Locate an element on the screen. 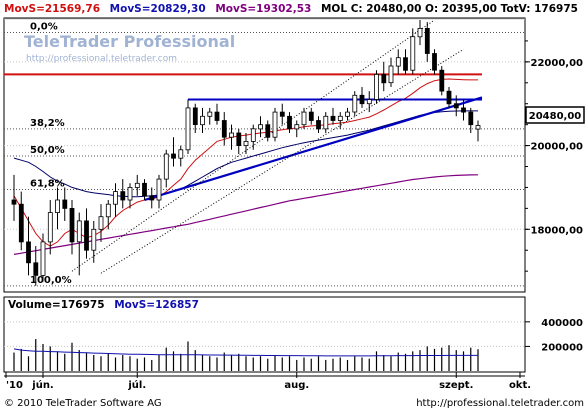 This screenshot has width=588, height=412. fib-label: 0,0% is located at coordinates (44, 27).